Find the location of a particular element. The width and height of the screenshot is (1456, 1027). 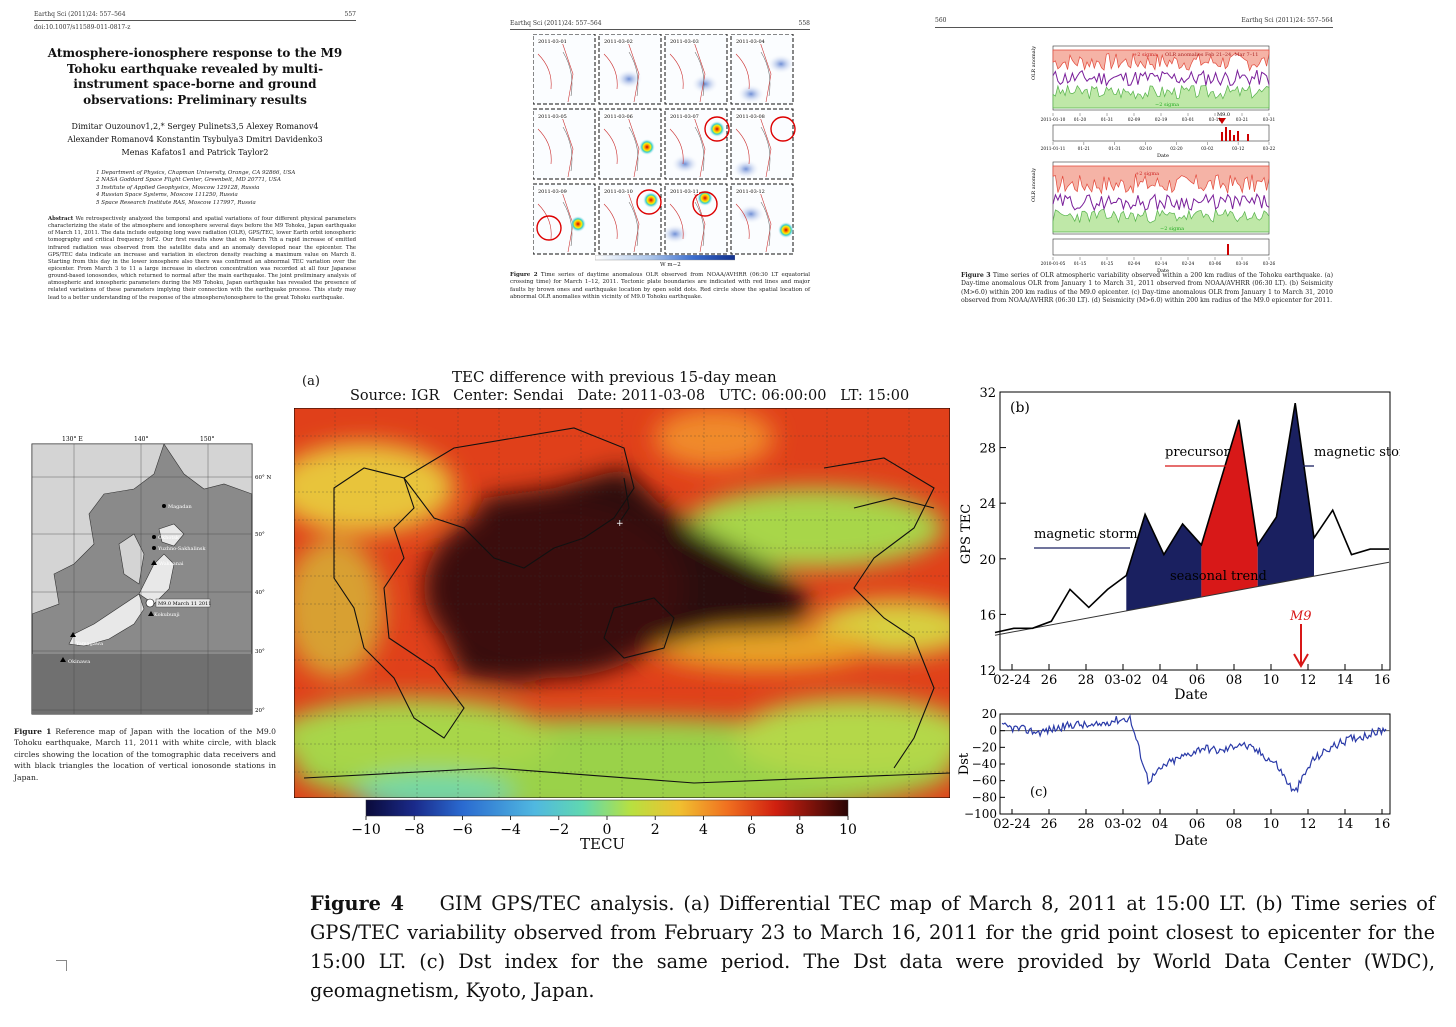

date-tick-label: 2011-01-10 is located at coordinates (1053, 120).